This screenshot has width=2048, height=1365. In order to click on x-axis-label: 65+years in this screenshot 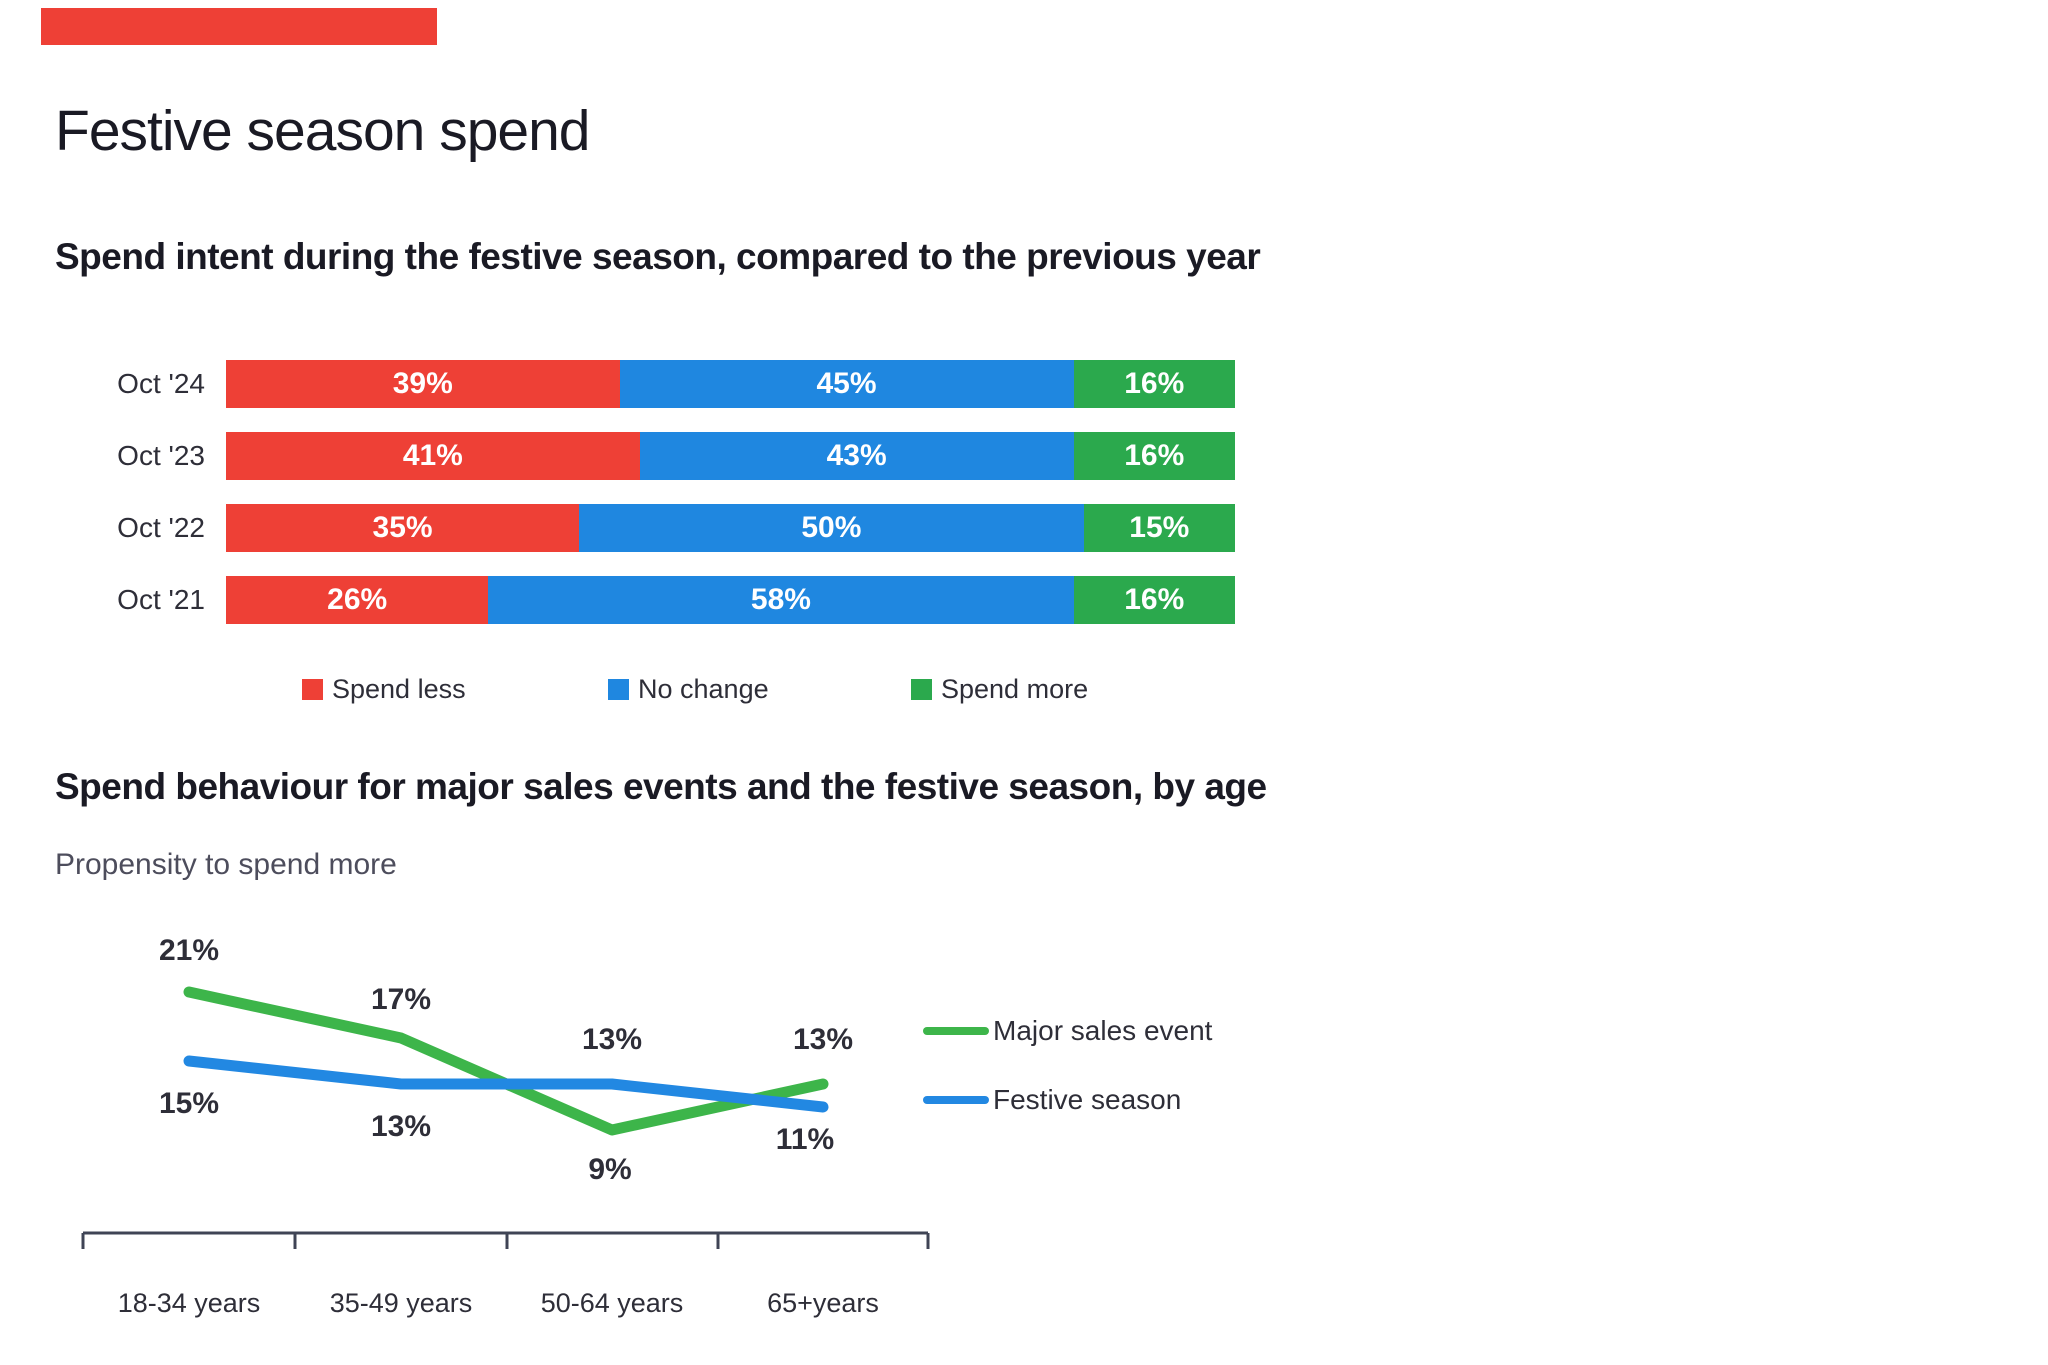, I will do `click(823, 1303)`.